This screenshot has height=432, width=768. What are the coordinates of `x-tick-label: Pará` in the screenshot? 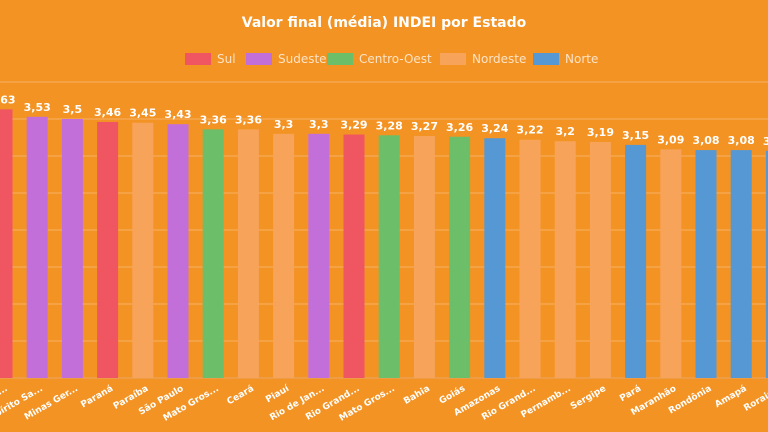 It's located at (630, 394).